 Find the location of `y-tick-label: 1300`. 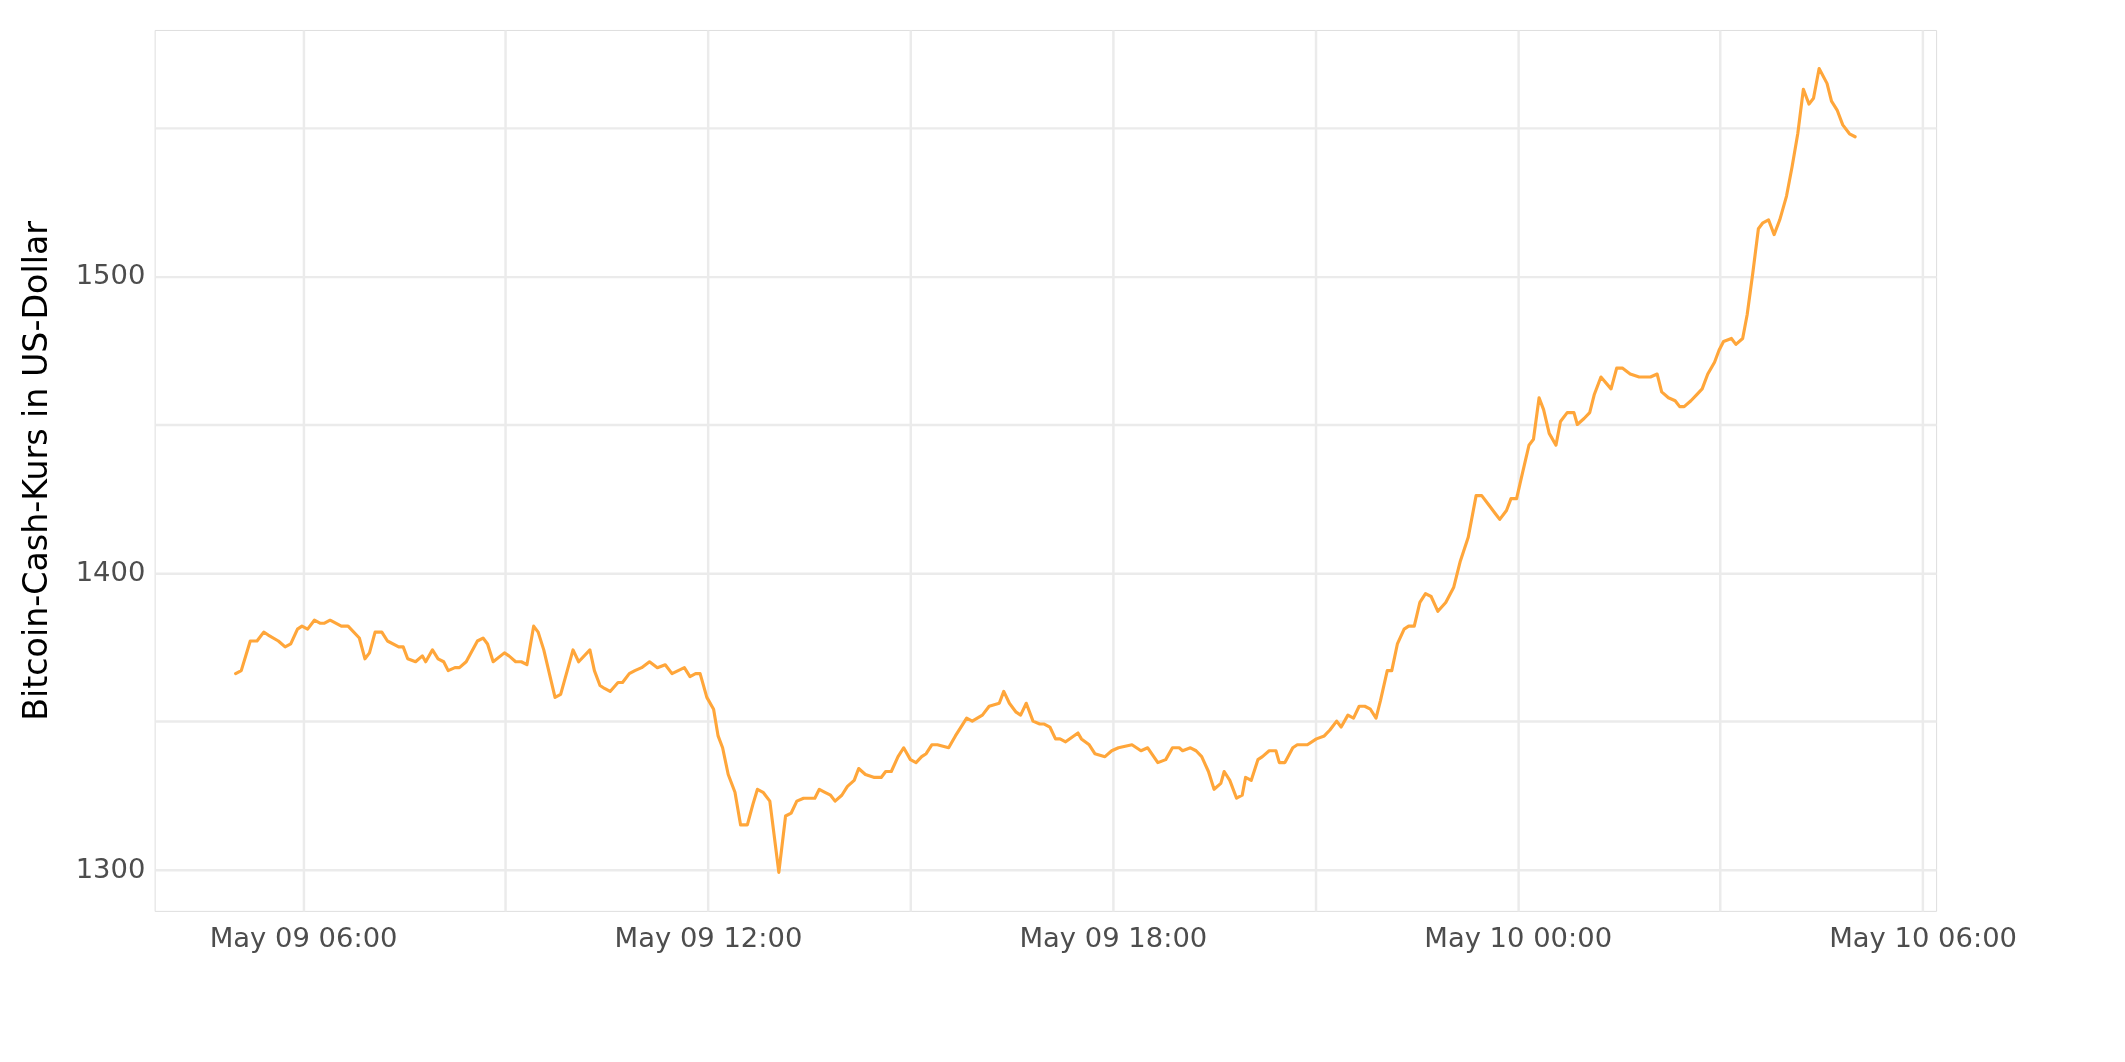

y-tick-label: 1300 is located at coordinates (110, 868).